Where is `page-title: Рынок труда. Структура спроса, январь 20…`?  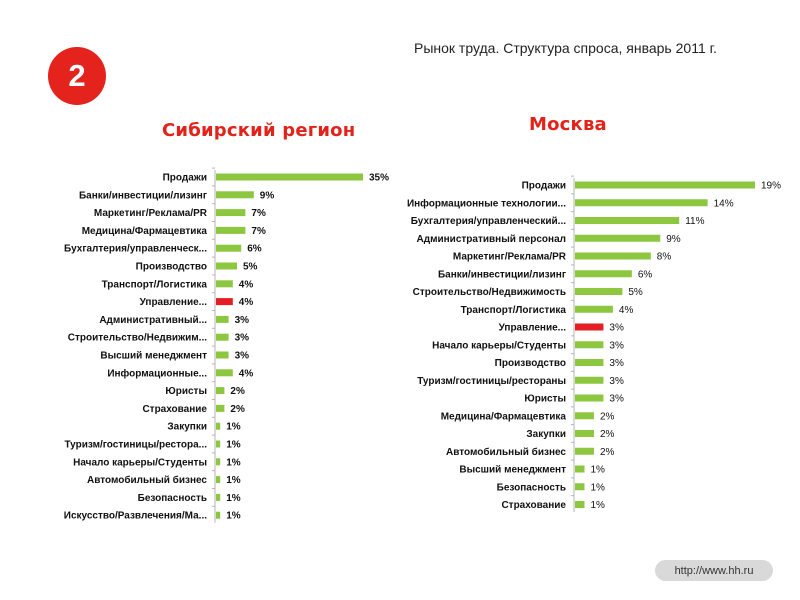 page-title: Рынок труда. Структура спроса, январь 20… is located at coordinates (565, 48).